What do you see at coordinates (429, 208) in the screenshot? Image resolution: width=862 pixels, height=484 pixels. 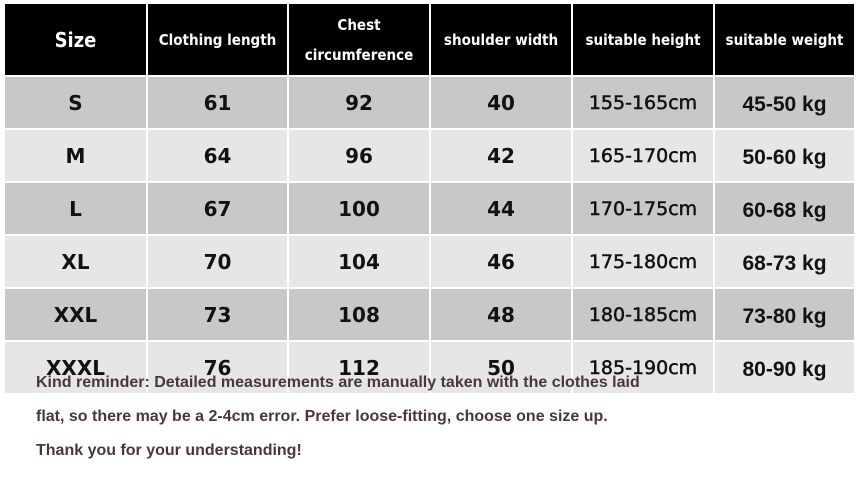 I see `table-row: L 67 100 44 170-175cm 60-68 kg` at bounding box center [429, 208].